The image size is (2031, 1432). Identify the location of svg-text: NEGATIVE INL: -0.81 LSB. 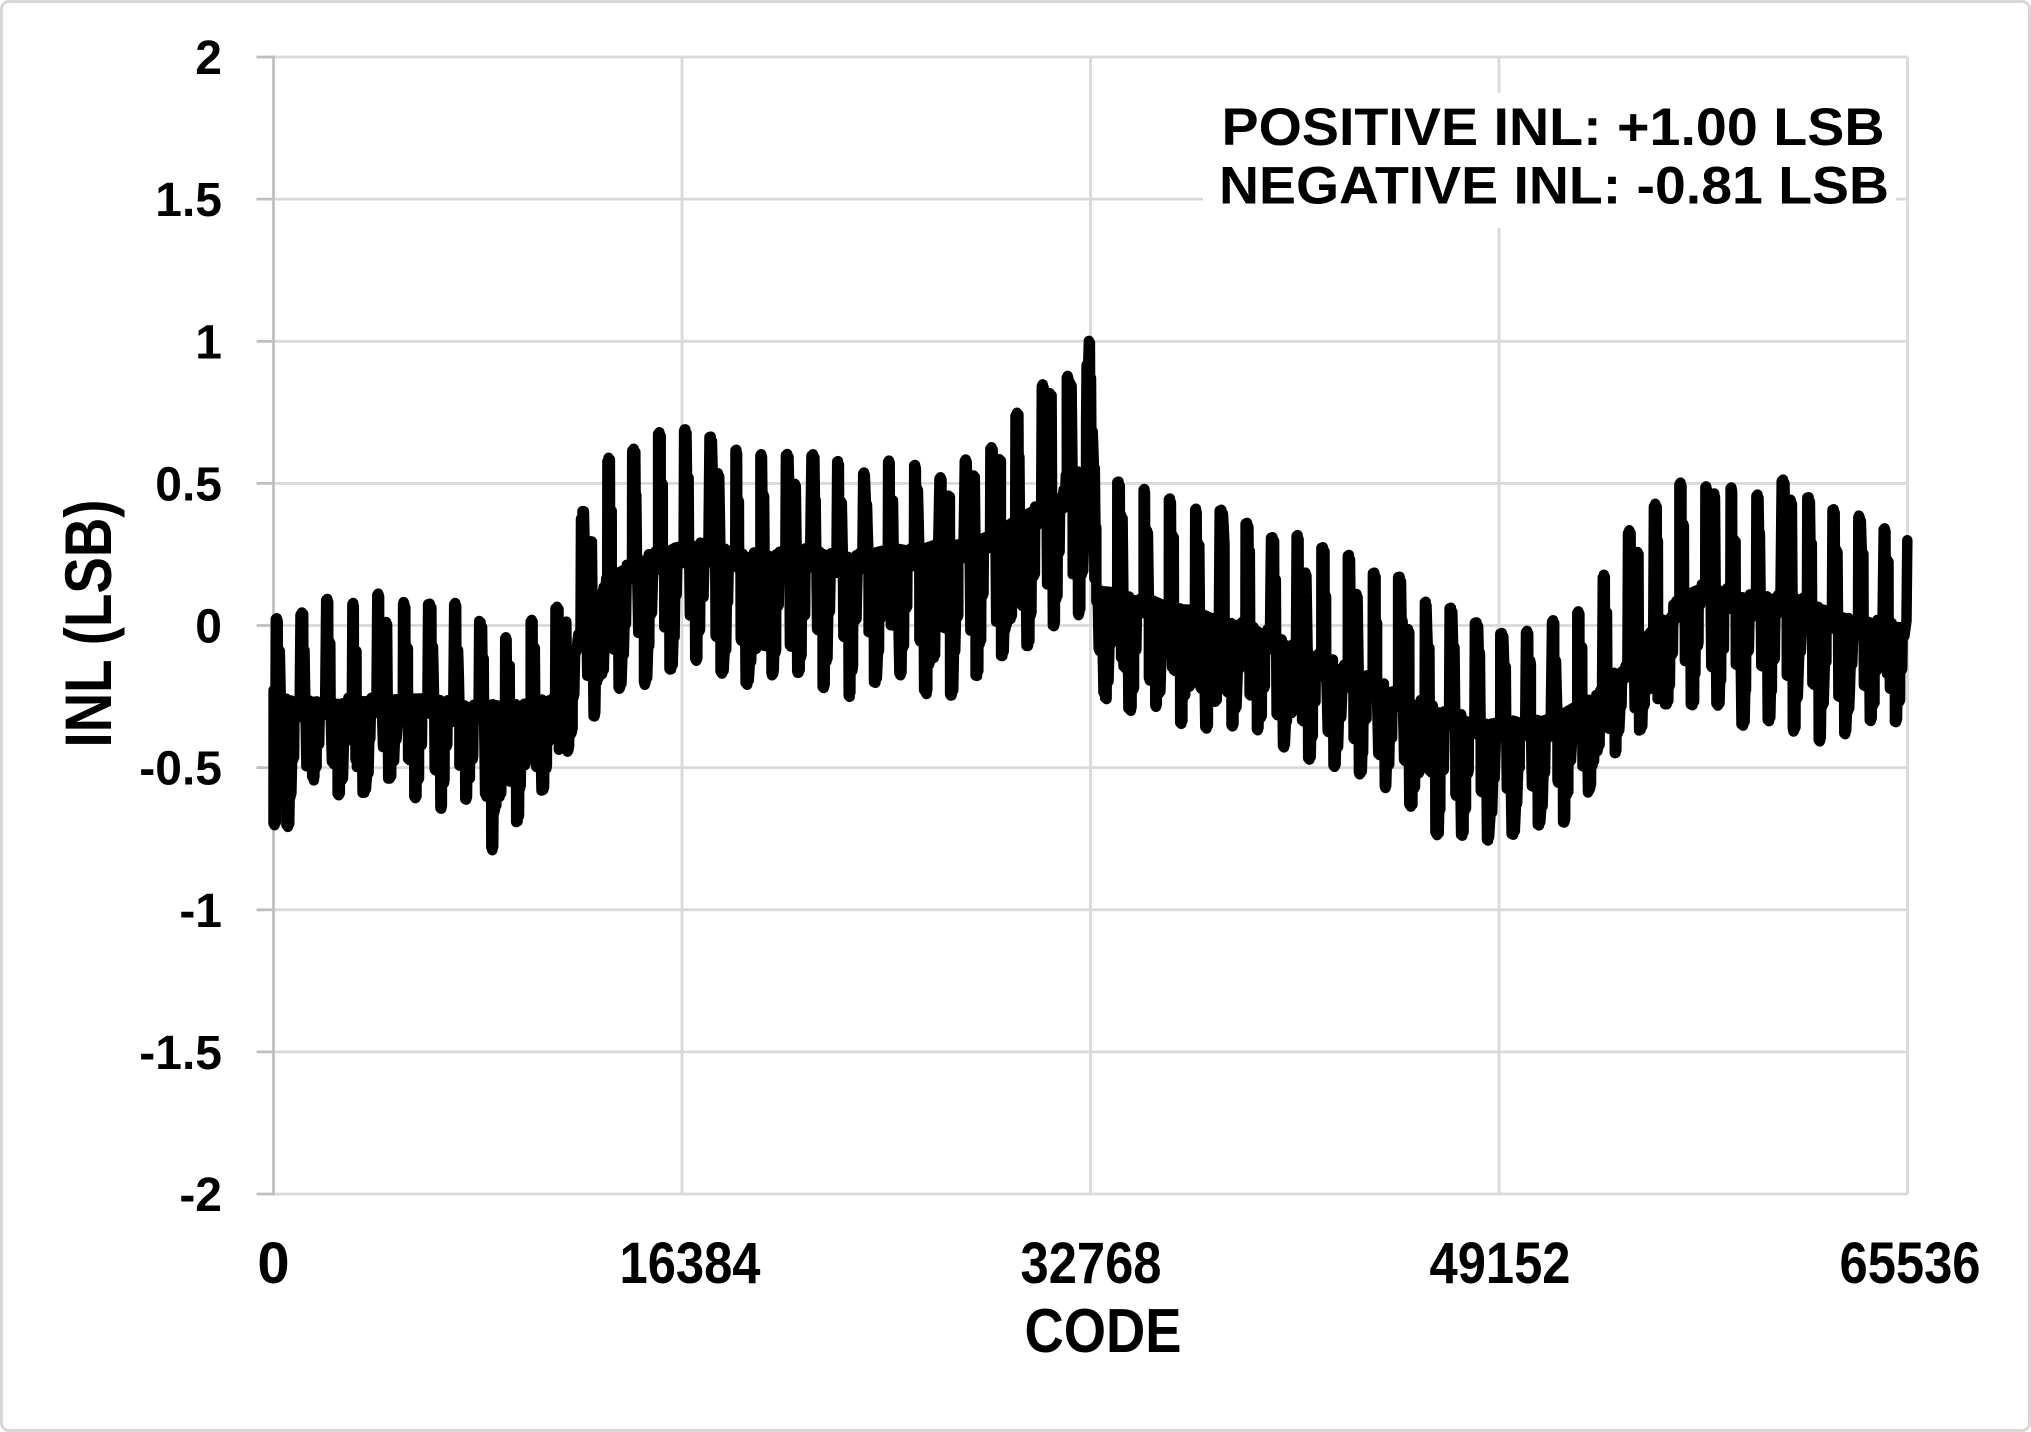
(1554, 186).